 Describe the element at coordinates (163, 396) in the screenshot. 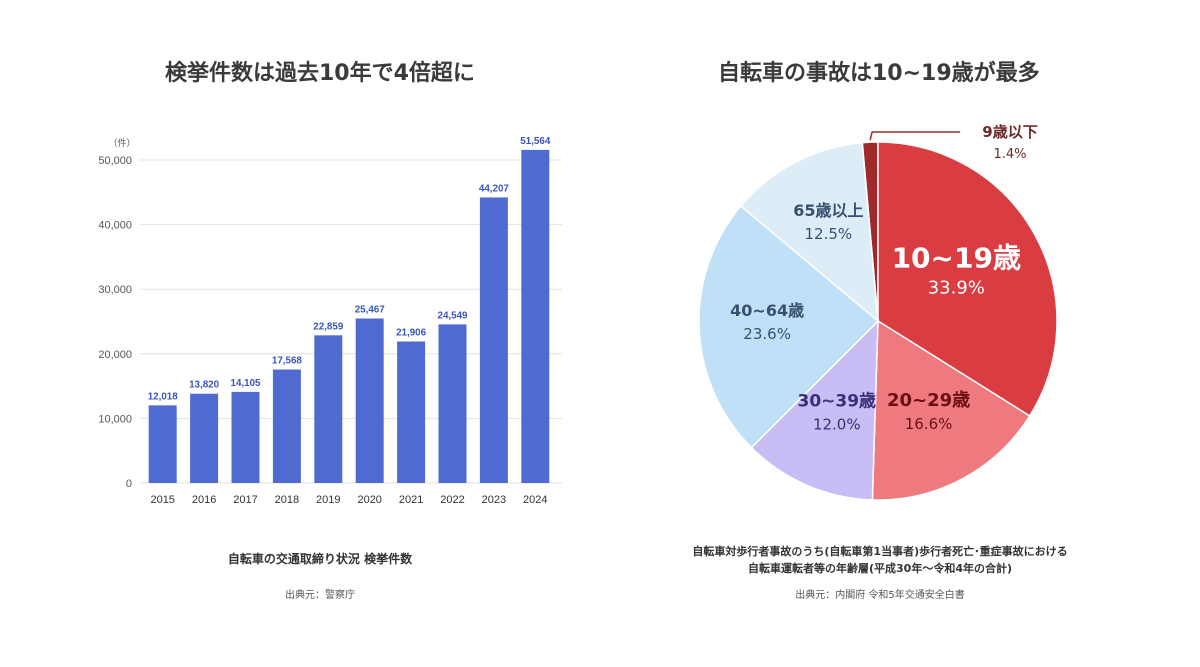

I see `bar-value-label: 12,018` at that location.